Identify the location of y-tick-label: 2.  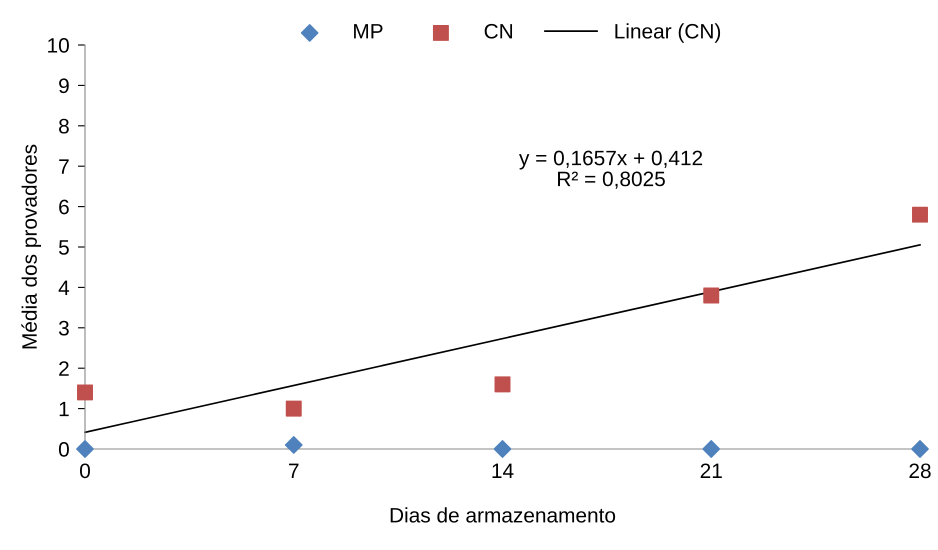
(64, 368).